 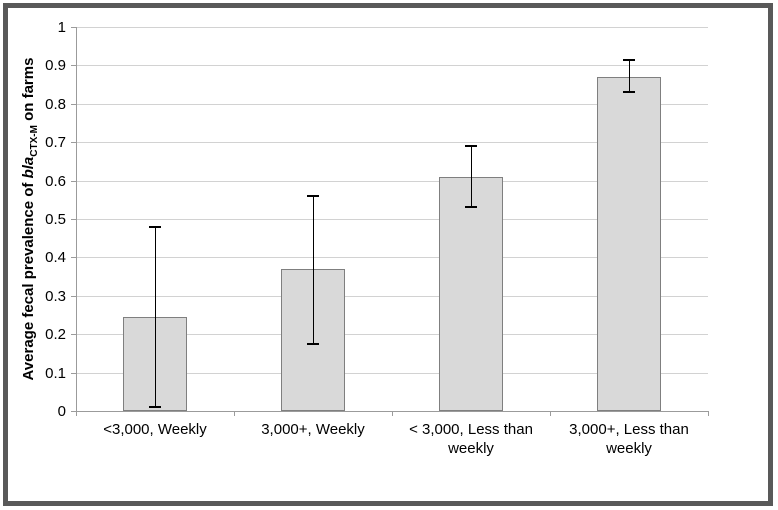 What do you see at coordinates (28, 279) in the screenshot?
I see `y-axis-title-prefix: Average fecal prevalence of` at bounding box center [28, 279].